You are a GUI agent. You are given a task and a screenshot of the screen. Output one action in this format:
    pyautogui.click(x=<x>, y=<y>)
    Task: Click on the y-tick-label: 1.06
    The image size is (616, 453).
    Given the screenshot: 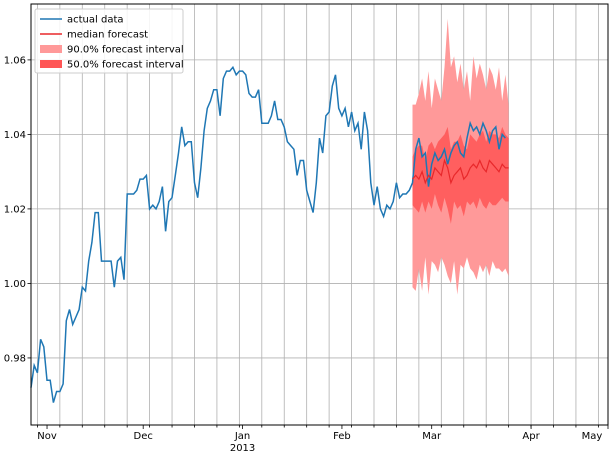 What is the action you would take?
    pyautogui.click(x=15, y=60)
    